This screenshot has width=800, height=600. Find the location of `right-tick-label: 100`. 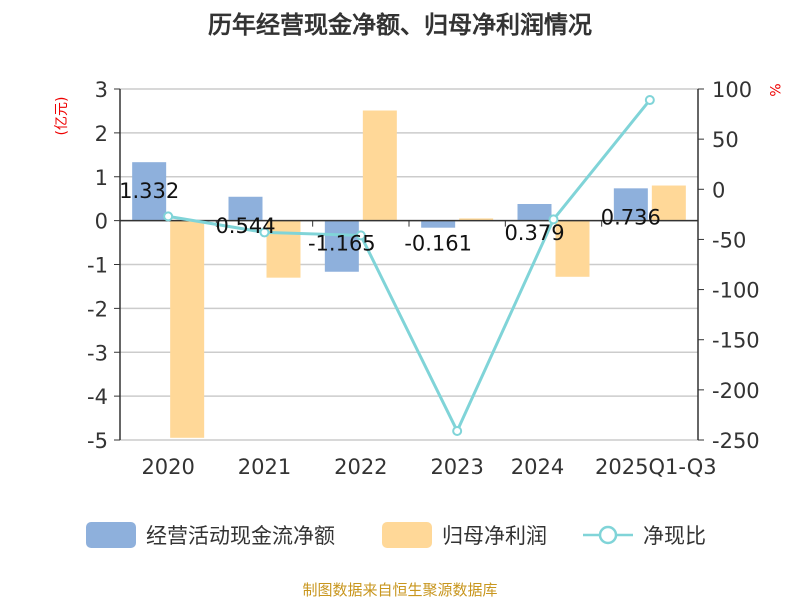

right-tick-label: 100 is located at coordinates (732, 90).